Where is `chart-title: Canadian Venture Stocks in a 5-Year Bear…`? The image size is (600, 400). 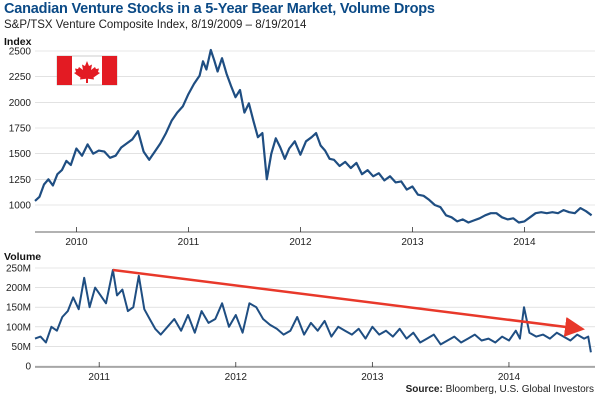
chart-title: Canadian Venture Stocks in a 5-Year Bear… is located at coordinates (219, 9).